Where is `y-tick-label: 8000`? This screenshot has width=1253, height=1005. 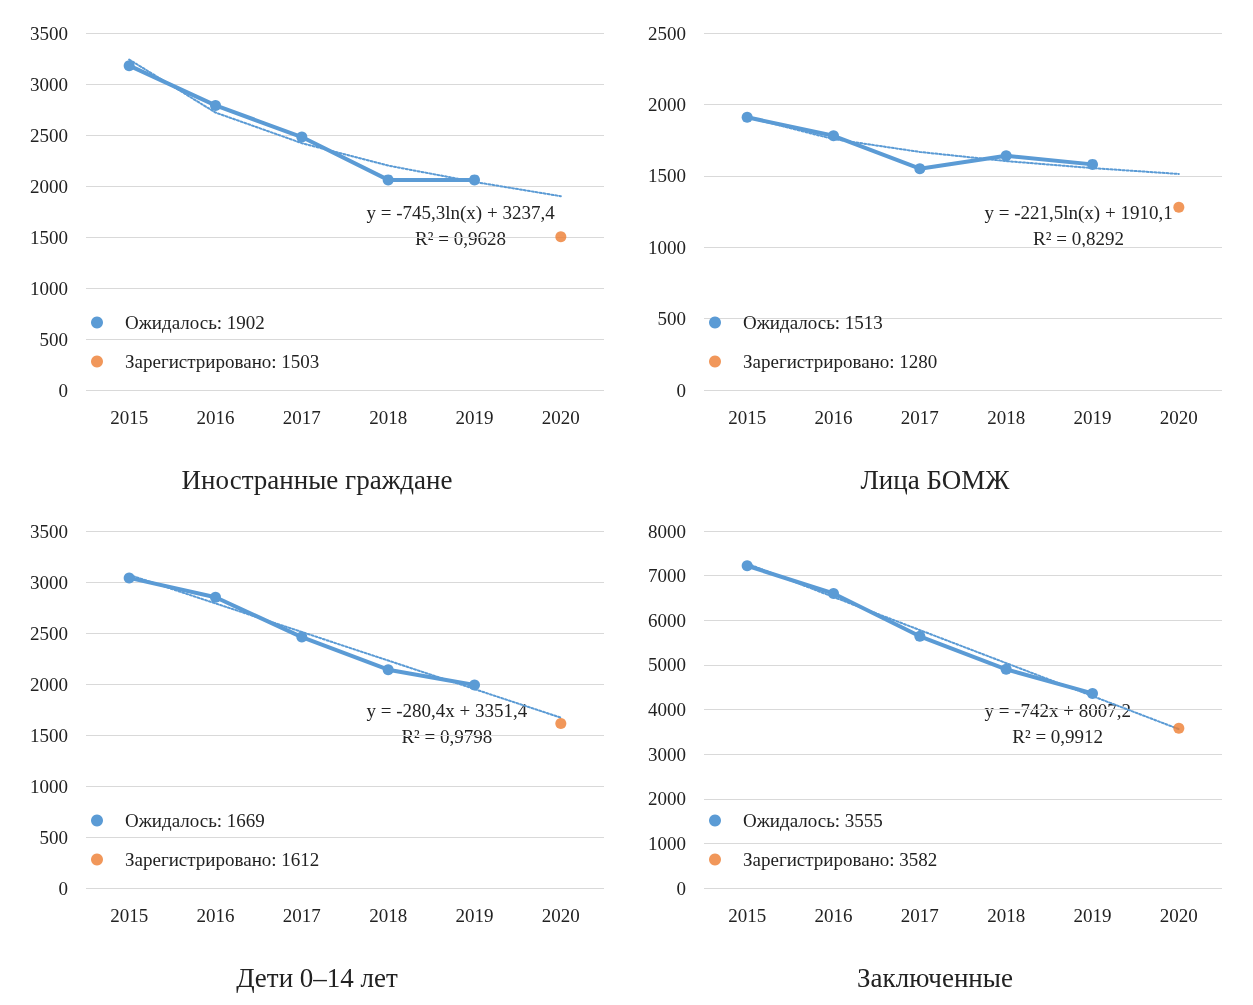 y-tick-label: 8000 is located at coordinates (667, 531).